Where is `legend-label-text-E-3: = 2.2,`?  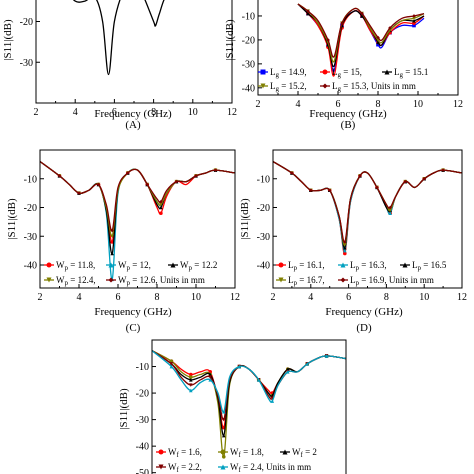 legend-label-text-E-3: = 2.2, is located at coordinates (190, 467).